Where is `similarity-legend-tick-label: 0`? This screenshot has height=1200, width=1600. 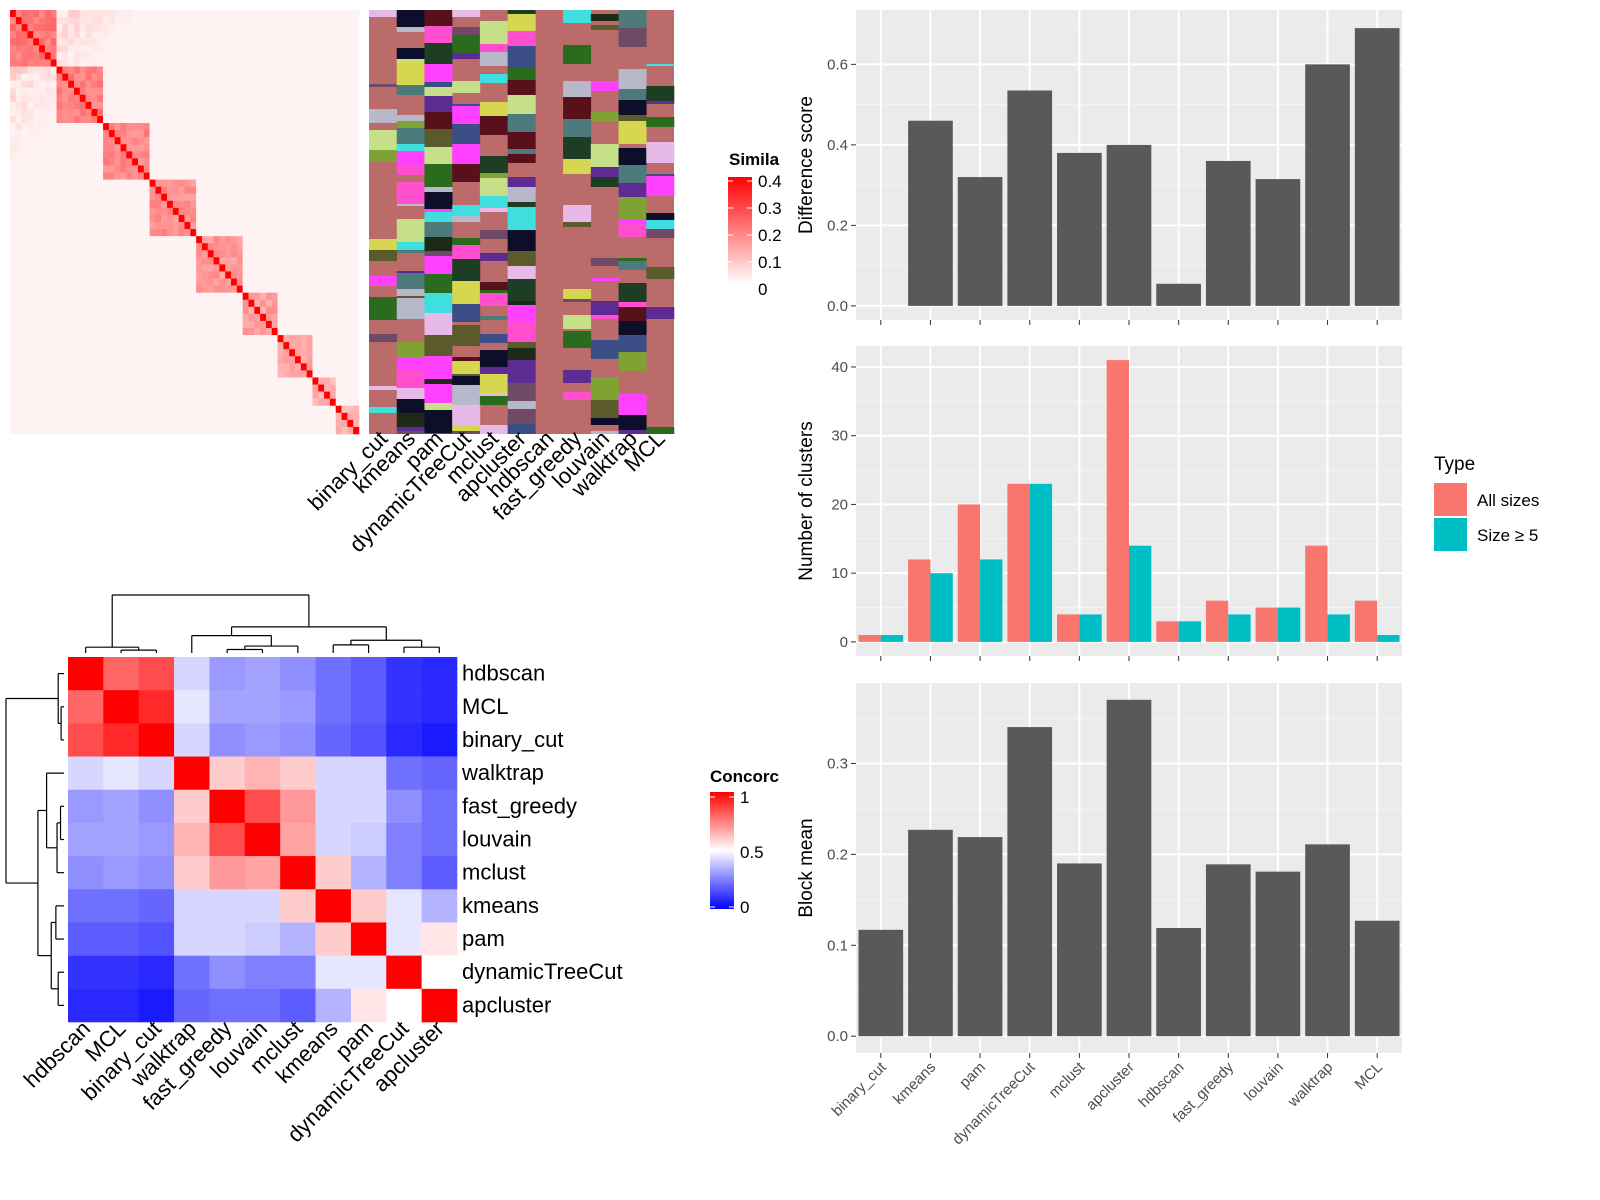
similarity-legend-tick-label: 0 is located at coordinates (762, 289).